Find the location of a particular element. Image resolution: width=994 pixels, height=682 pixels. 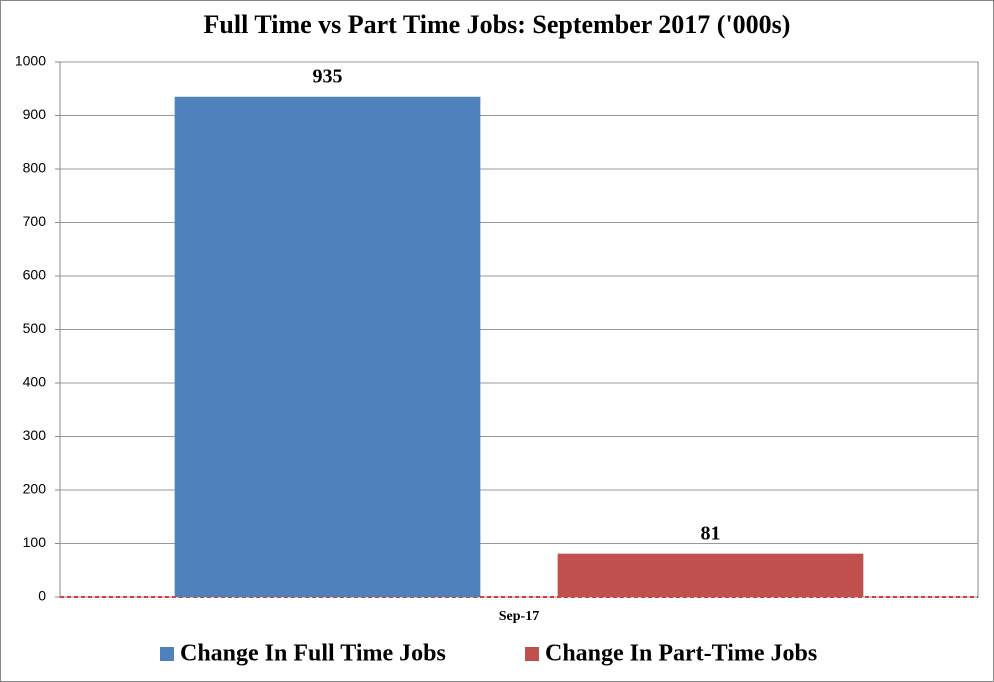

y-tick-label: 900 is located at coordinates (35, 114).